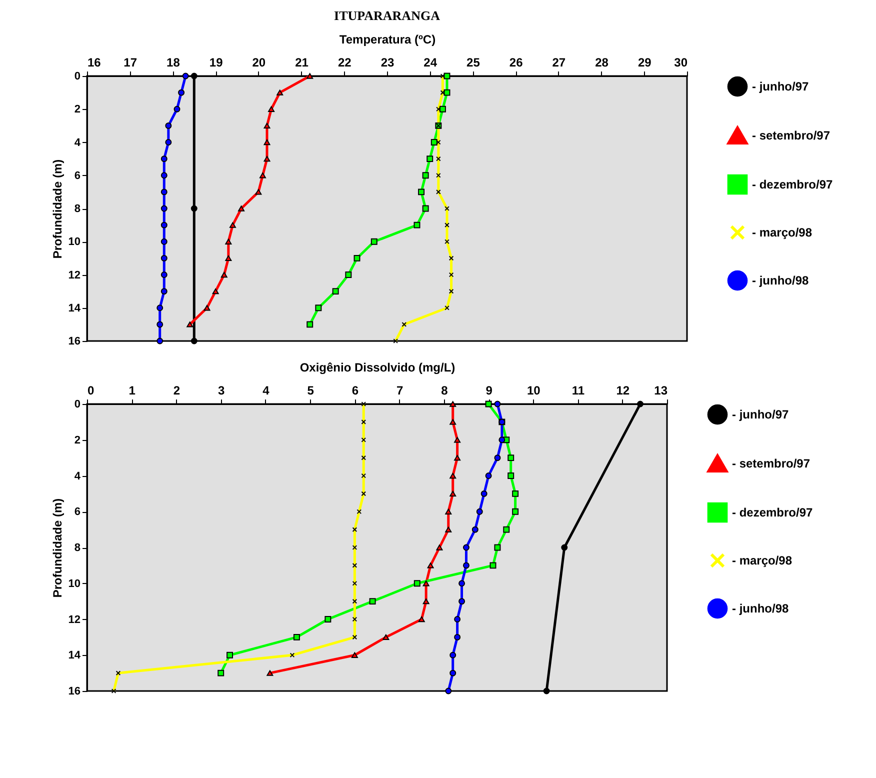  I want to click on x-tick-label: 13, so click(661, 391).